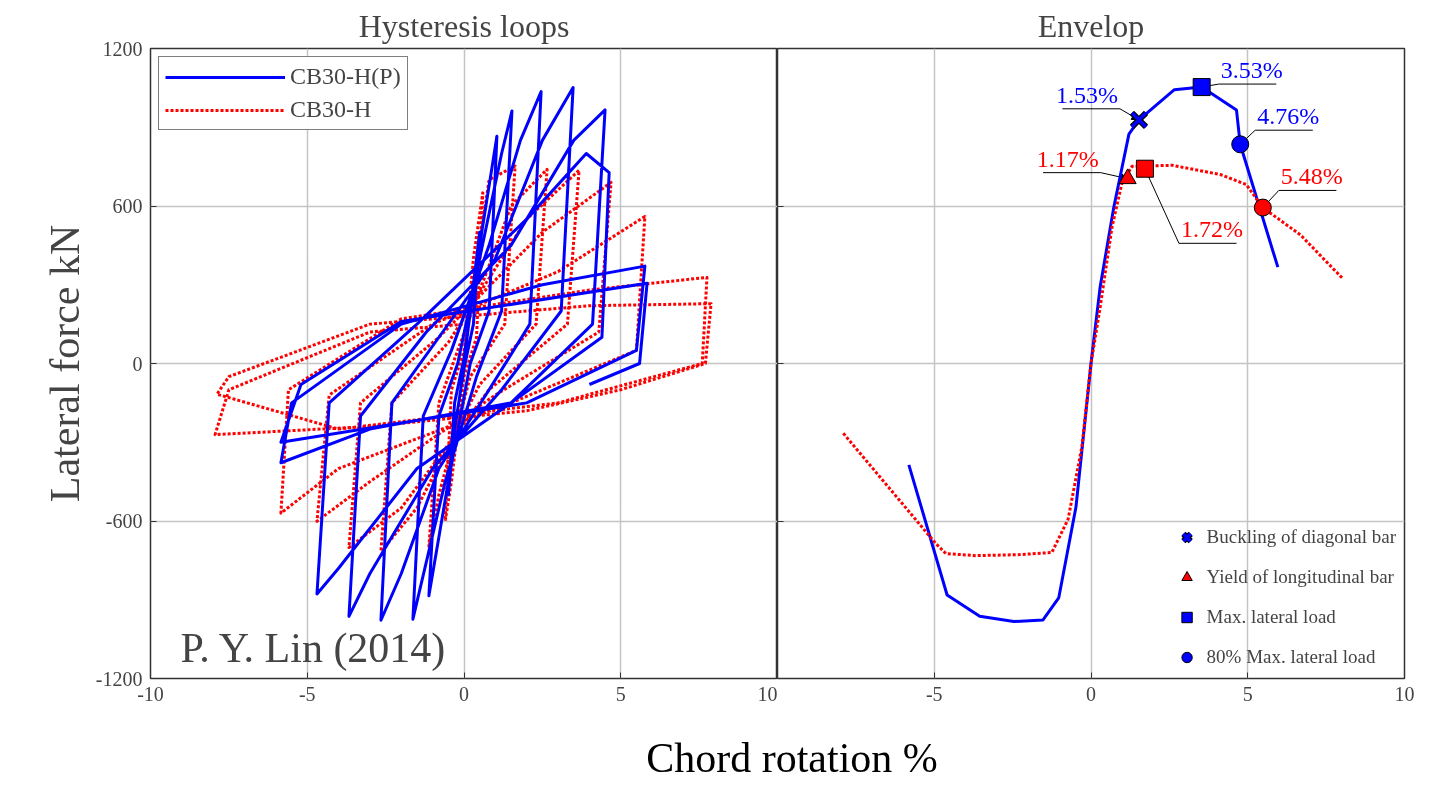 The height and width of the screenshot is (804, 1431). I want to click on y-tick-label: 0, so click(137, 363).